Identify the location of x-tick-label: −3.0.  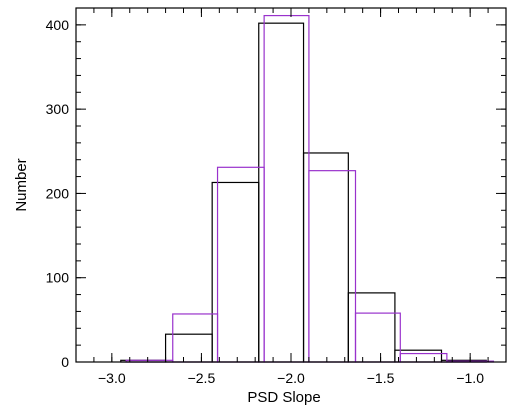
(112, 378).